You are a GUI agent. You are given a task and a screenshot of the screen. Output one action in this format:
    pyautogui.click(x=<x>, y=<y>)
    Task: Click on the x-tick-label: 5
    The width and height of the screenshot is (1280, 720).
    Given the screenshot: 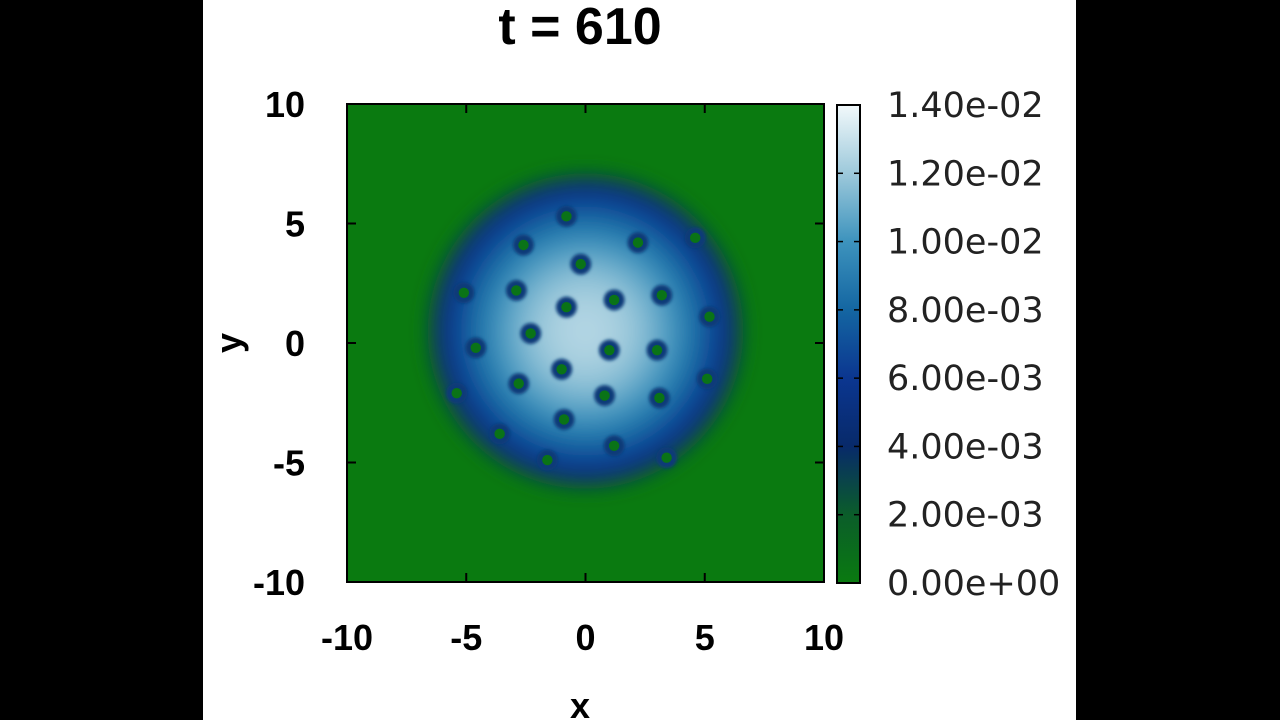 What is the action you would take?
    pyautogui.click(x=705, y=637)
    